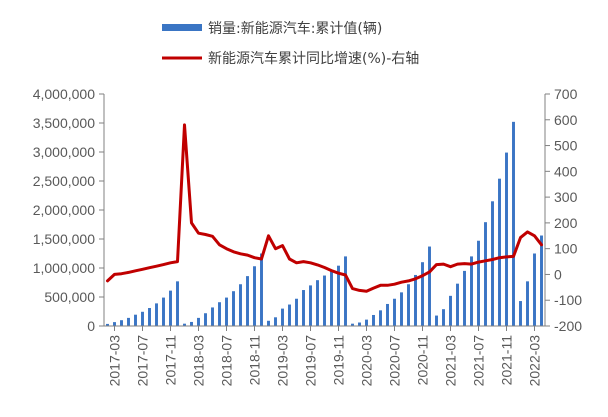 The height and width of the screenshot is (417, 608). I want to click on legend-bar-label: 销量:新能源汽车:累计值(辆), so click(295, 28).